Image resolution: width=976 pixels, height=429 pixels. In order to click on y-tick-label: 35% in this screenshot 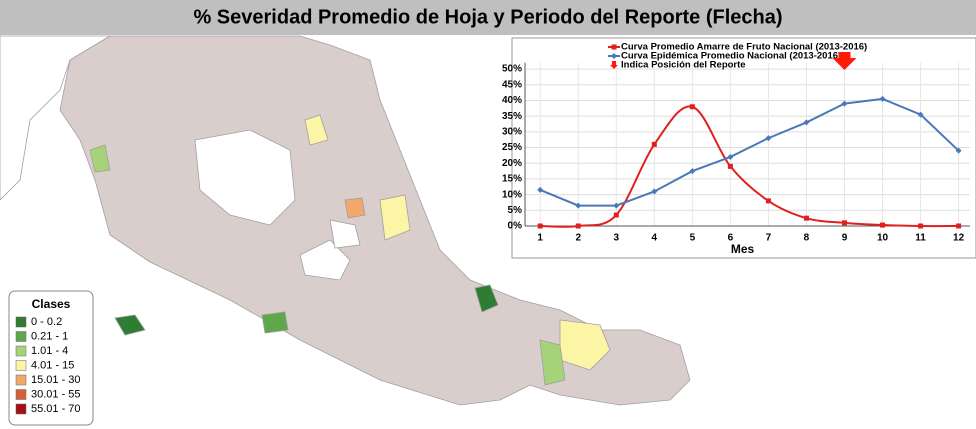, I will do `click(512, 116)`.